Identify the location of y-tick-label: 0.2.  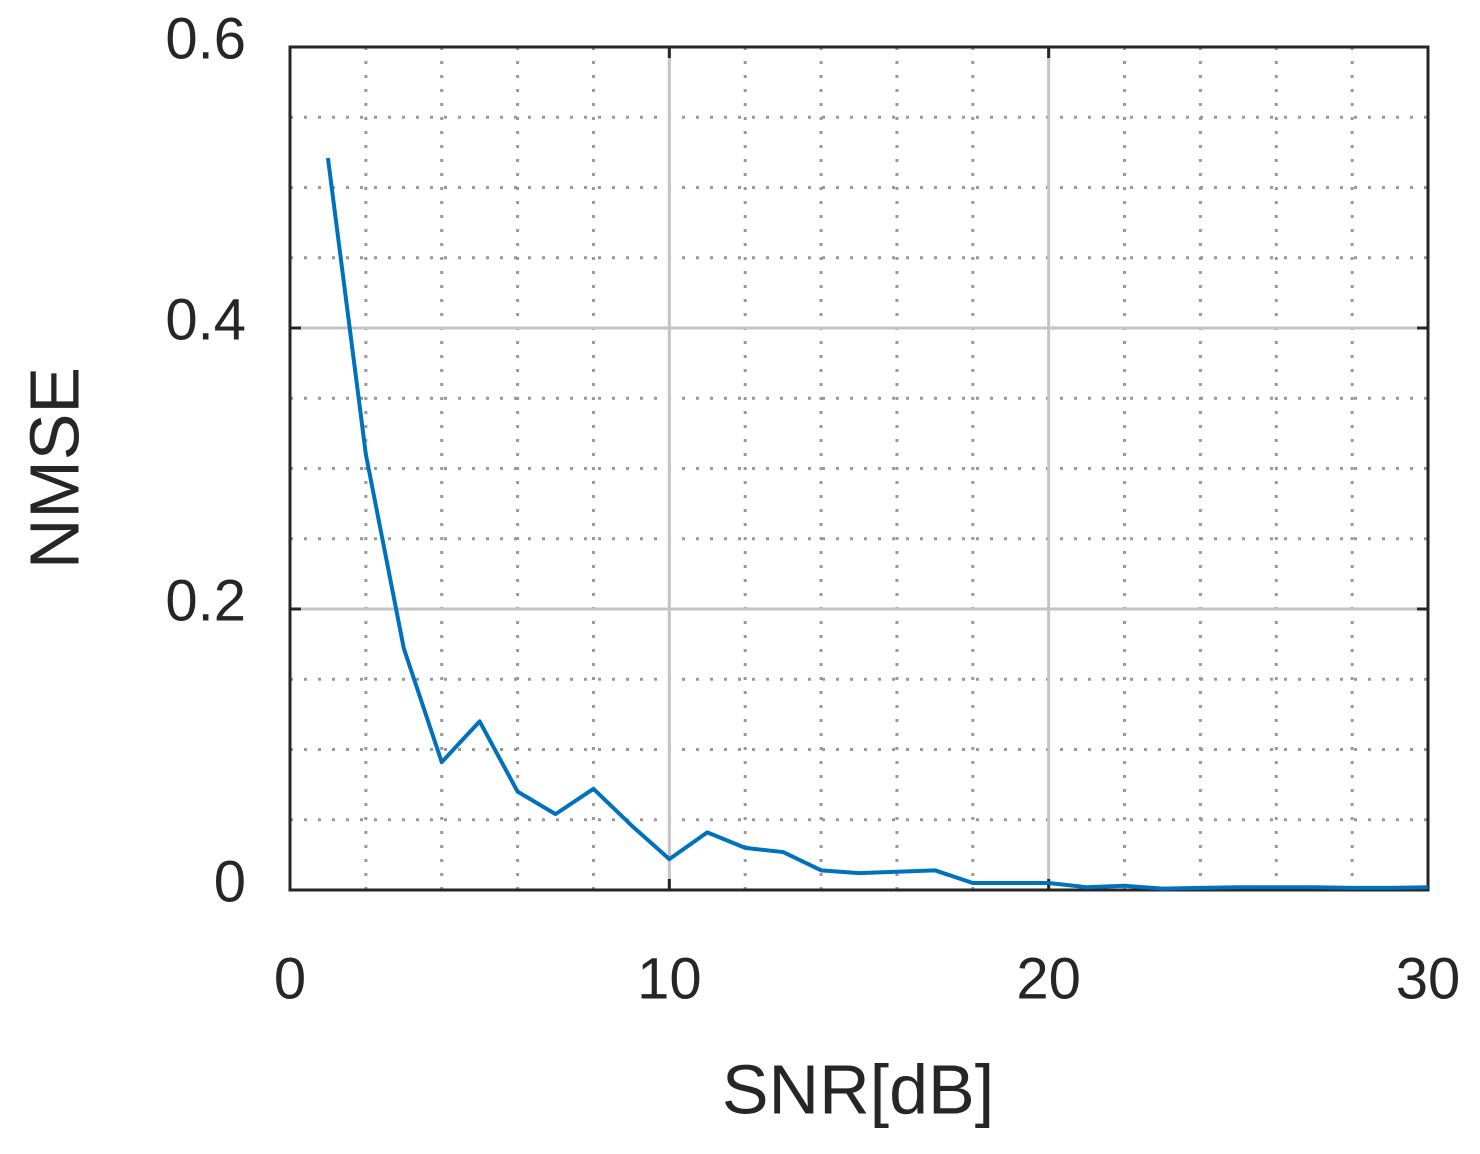
(205, 600).